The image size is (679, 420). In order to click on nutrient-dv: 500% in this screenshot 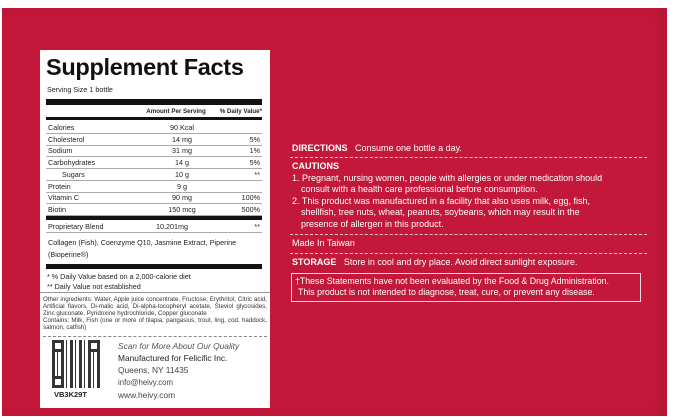, I will do `click(250, 209)`.